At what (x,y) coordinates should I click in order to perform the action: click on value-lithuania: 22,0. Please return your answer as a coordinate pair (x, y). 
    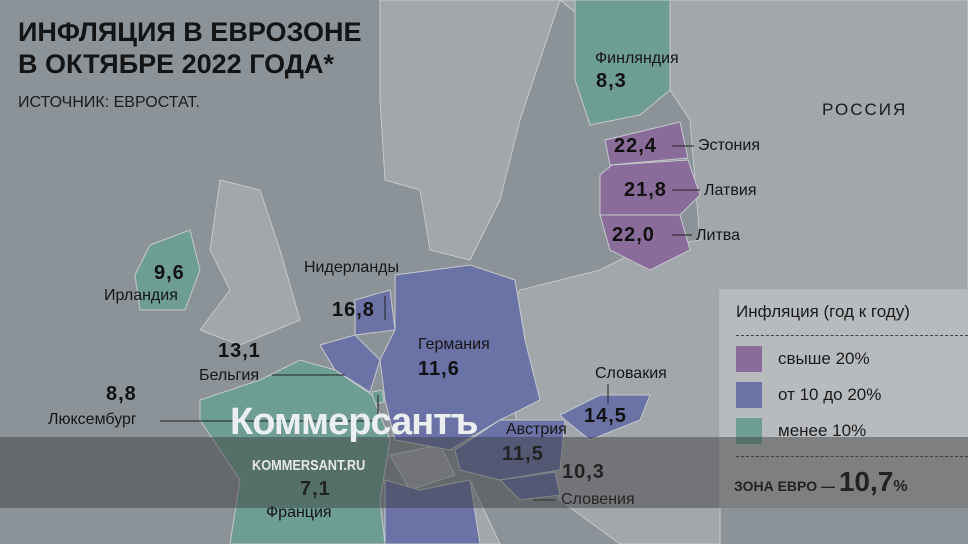
    Looking at the image, I should click on (633, 235).